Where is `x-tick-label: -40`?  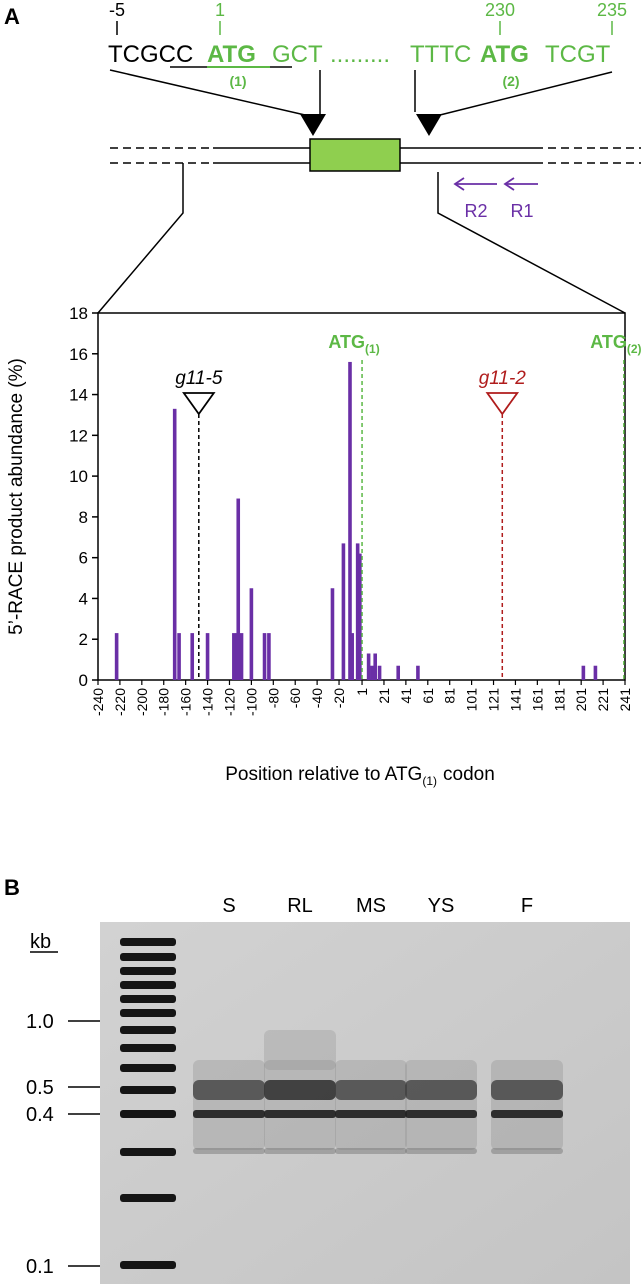
x-tick-label: -40 is located at coordinates (317, 698).